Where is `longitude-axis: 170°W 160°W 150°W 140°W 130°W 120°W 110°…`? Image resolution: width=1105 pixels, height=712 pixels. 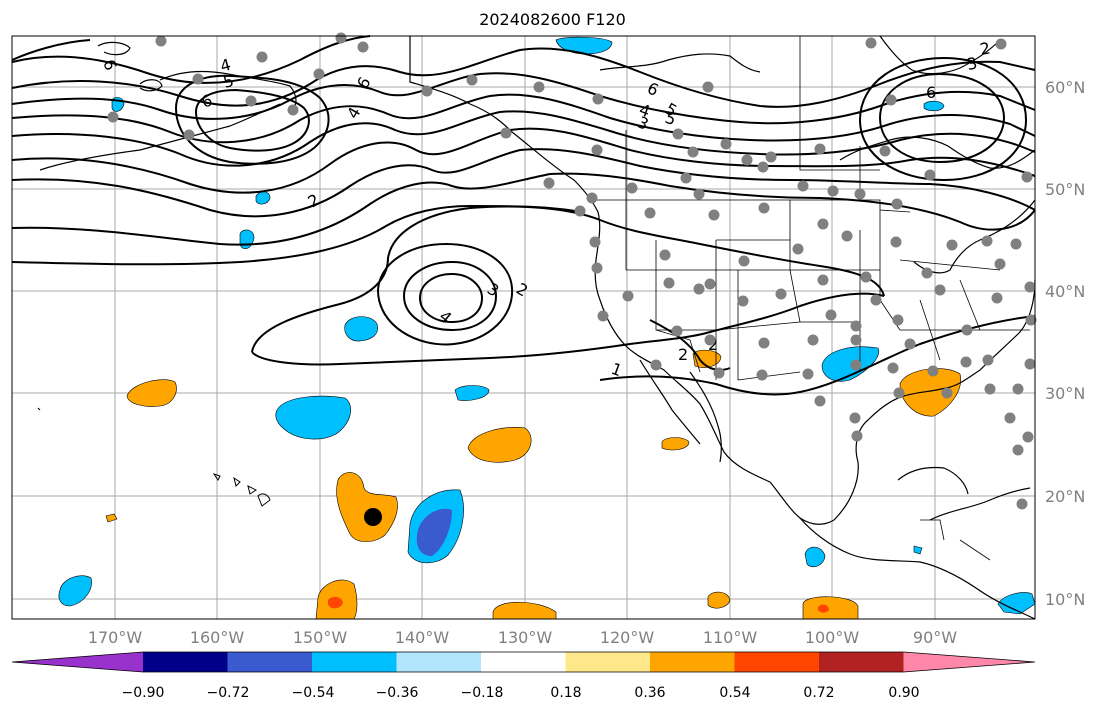
longitude-axis: 170°W 160°W 150°W 140°W 130°W 120°W 110°… is located at coordinates (522, 637).